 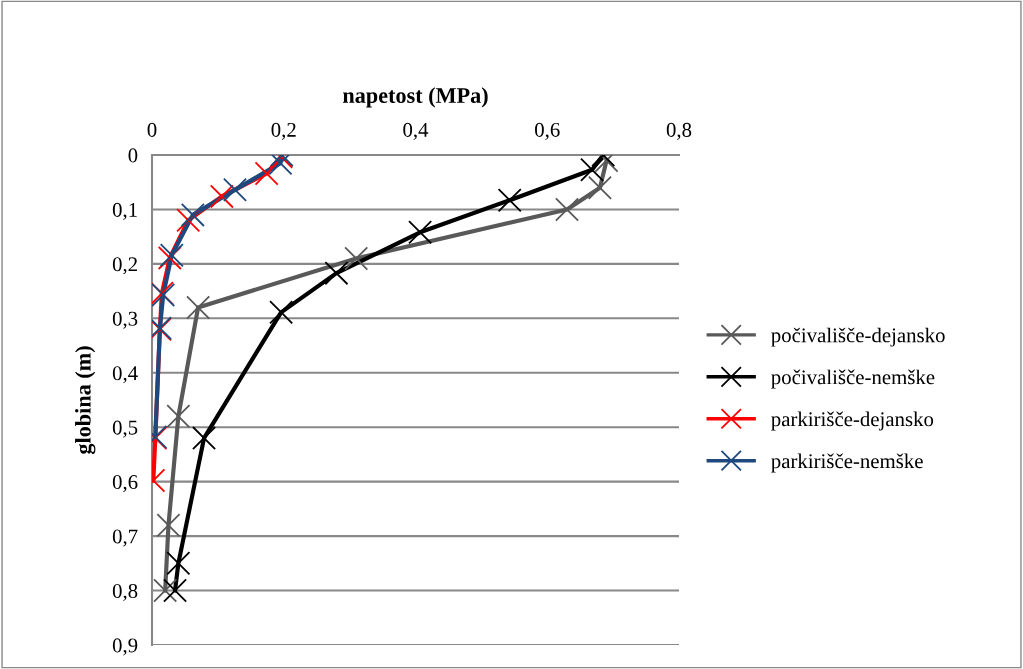 I want to click on x-tick-label: 0,2, so click(x=283, y=131).